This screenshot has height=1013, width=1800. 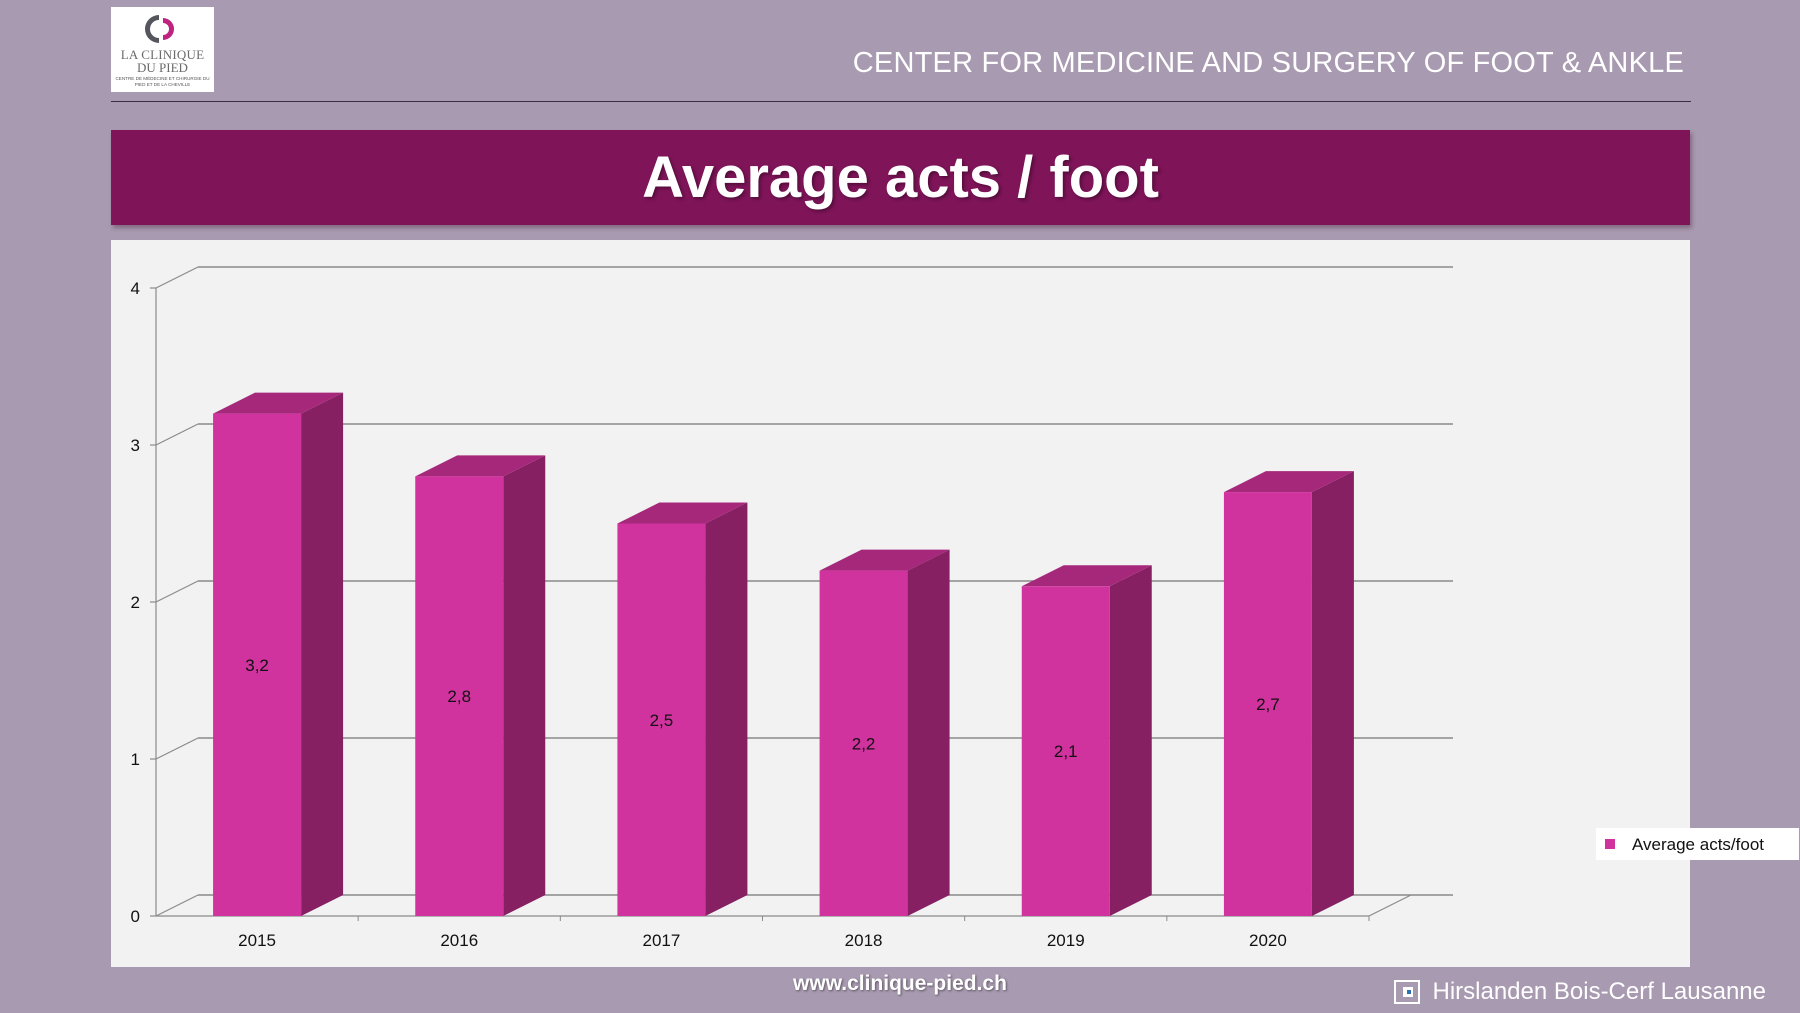 I want to click on footer-brand: Hirslanden Bois-Cerf Lausanne, so click(x=1580, y=992).